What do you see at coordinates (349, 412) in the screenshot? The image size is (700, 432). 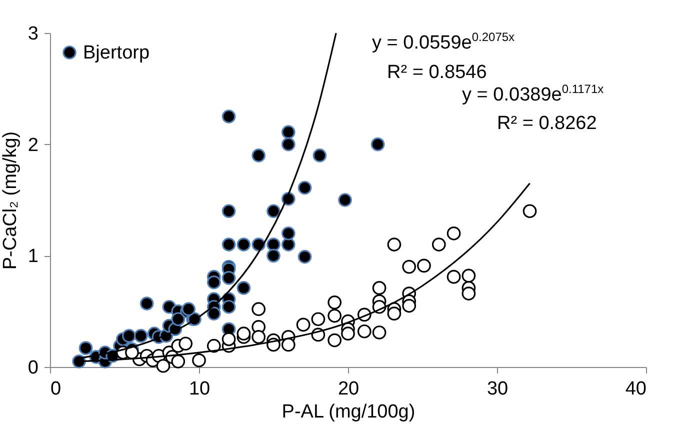 I see `x-axis-title: P-AL (mg/100g)` at bounding box center [349, 412].